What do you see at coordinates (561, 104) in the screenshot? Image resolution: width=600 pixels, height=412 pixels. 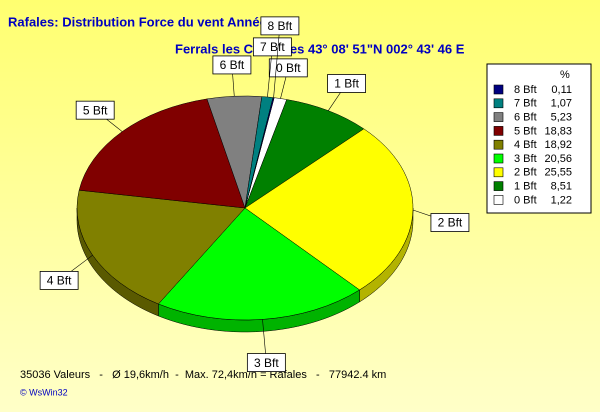 I see `legend-value: 1,07` at bounding box center [561, 104].